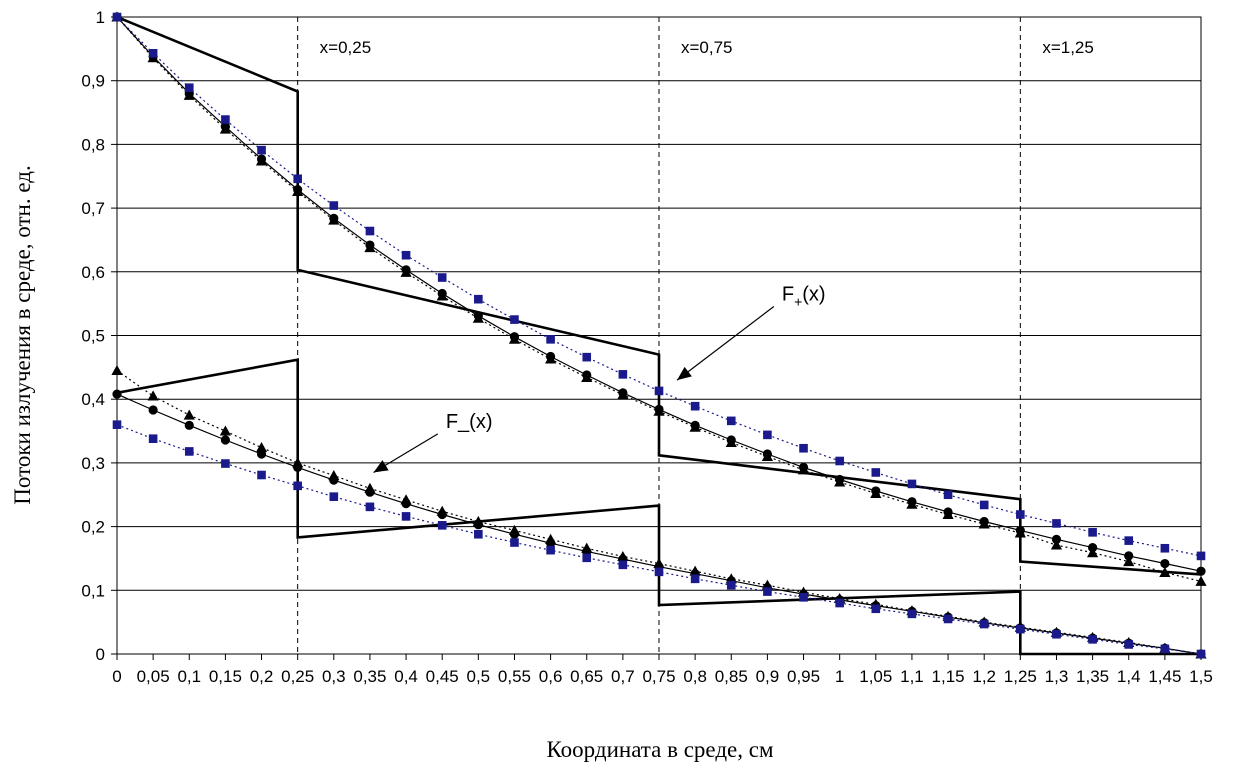  I want to click on x-axis-title: Координата в среде, см, so click(659, 749).